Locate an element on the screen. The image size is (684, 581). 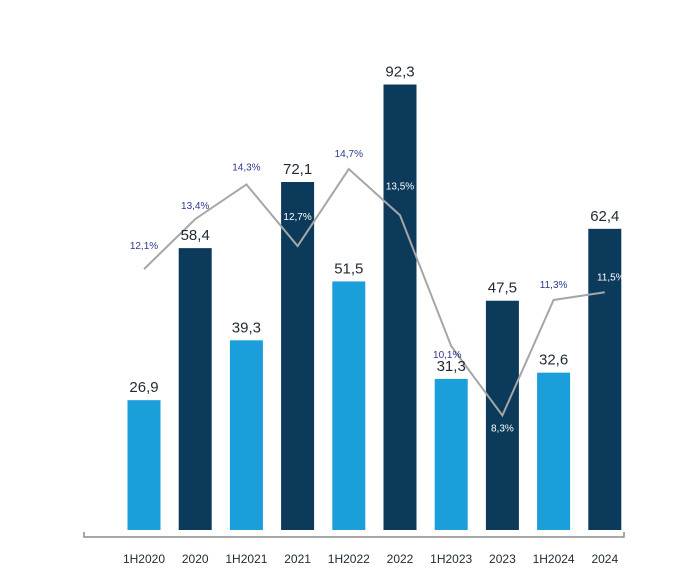
x-tick-label: 2022 is located at coordinates (400, 559).